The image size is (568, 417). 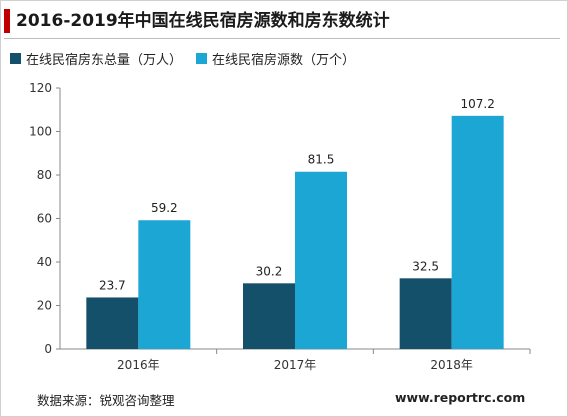 I want to click on legend-item-hosts: 在线民宿房东总量（万人）, so click(x=96, y=58).